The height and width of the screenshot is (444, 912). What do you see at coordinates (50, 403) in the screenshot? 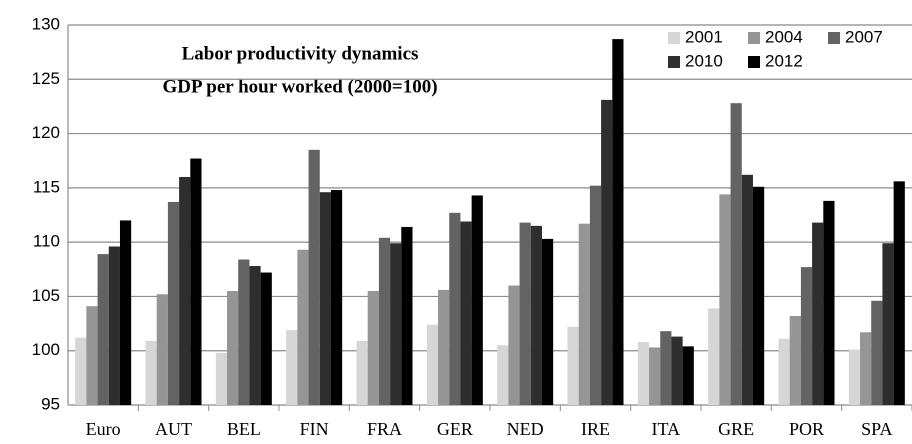
I see `y-tick-label: 95` at bounding box center [50, 403].